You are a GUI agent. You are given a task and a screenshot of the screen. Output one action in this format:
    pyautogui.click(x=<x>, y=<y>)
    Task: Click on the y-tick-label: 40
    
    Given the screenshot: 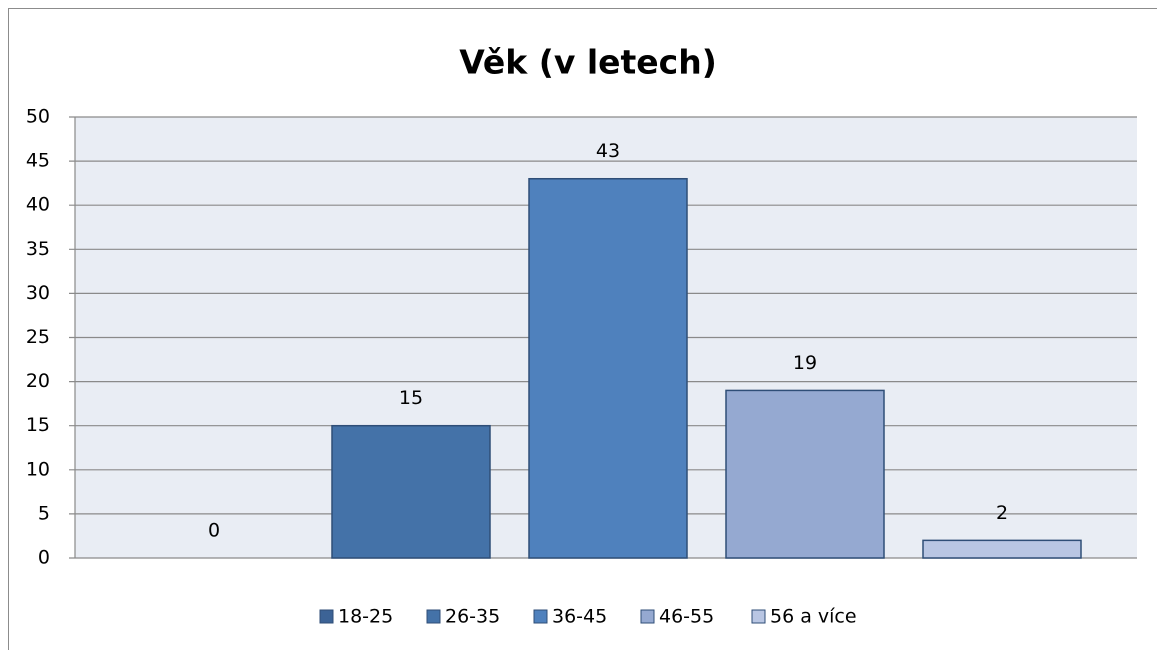 What is the action you would take?
    pyautogui.click(x=38, y=205)
    